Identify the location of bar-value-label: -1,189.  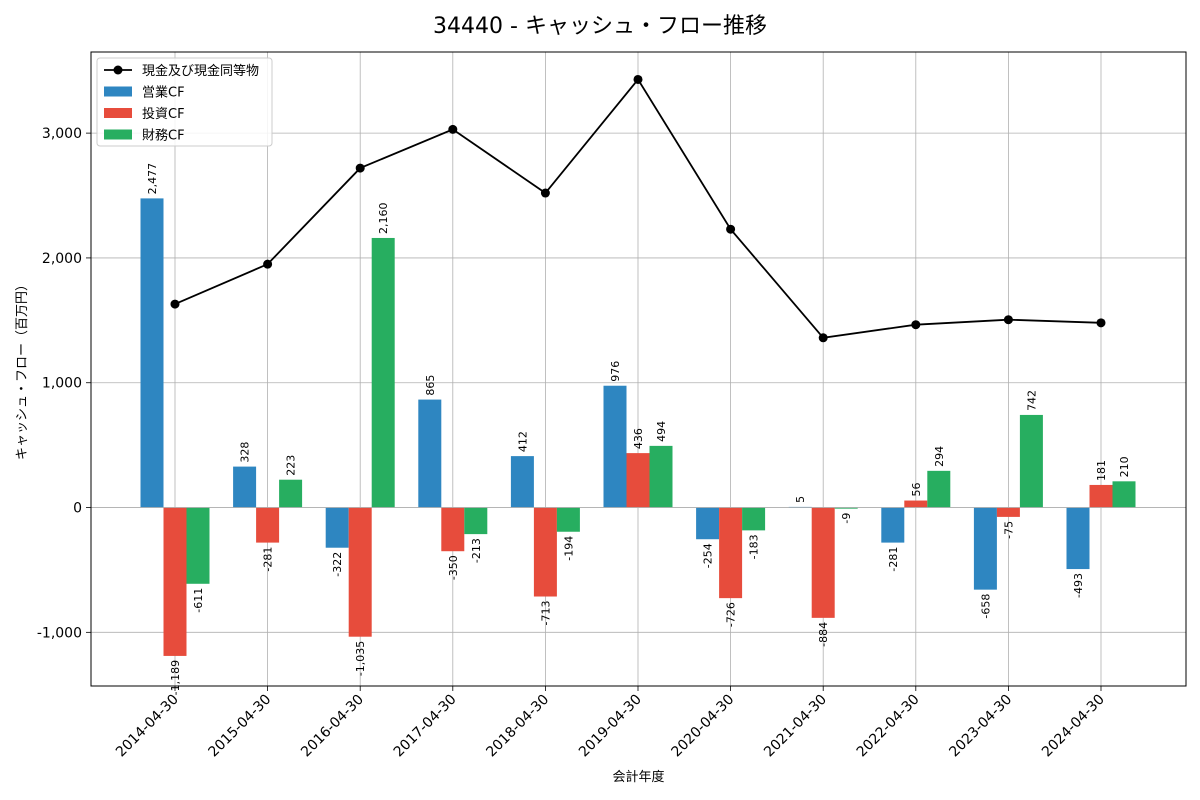
(175, 677).